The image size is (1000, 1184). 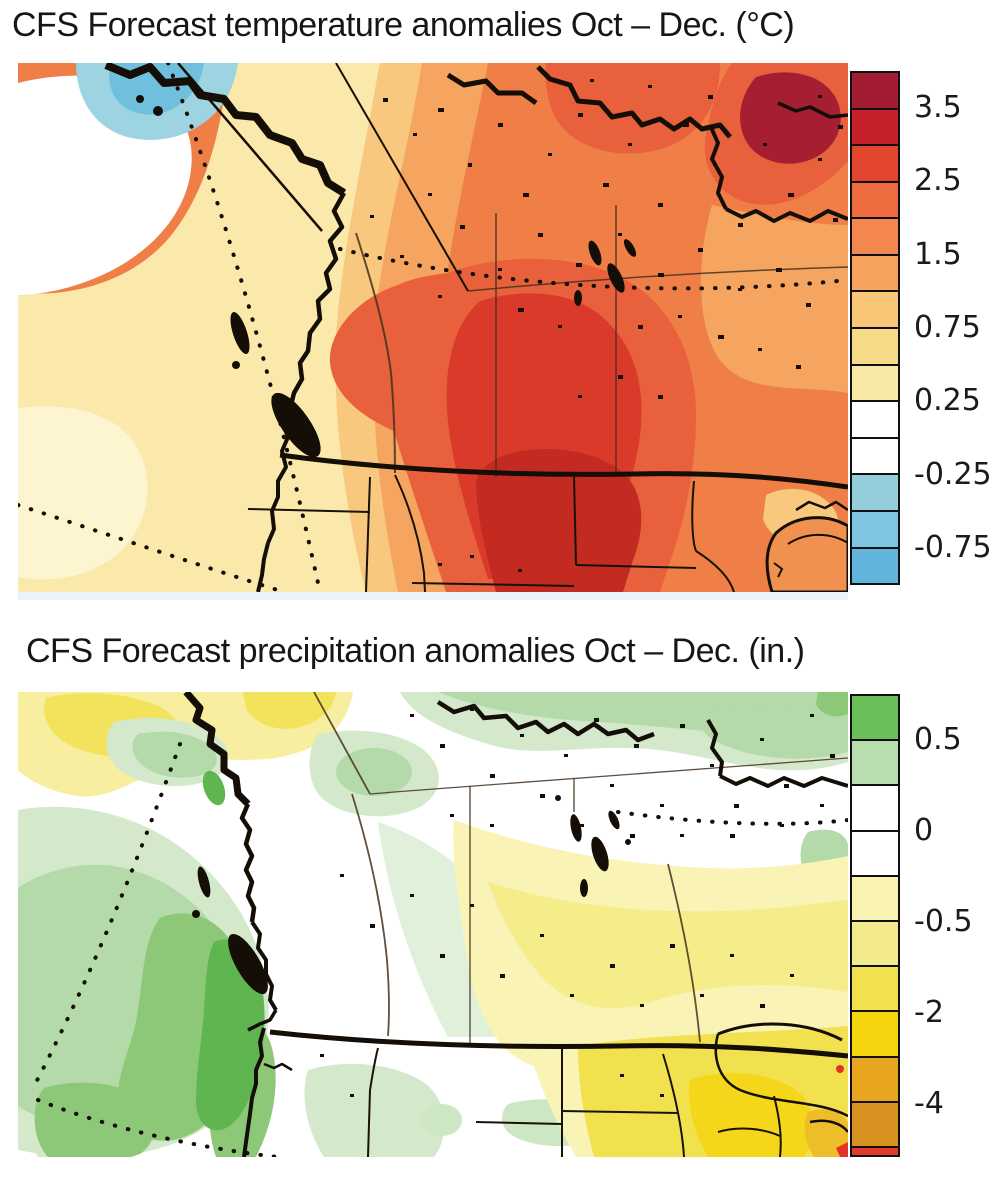 What do you see at coordinates (953, 548) in the screenshot?
I see `colorbar-tick-label: -0.75` at bounding box center [953, 548].